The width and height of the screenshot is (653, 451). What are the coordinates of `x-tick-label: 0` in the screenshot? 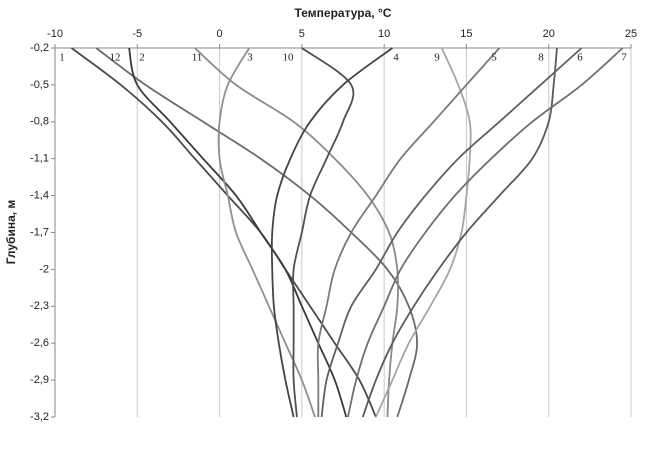 It's located at (220, 34).